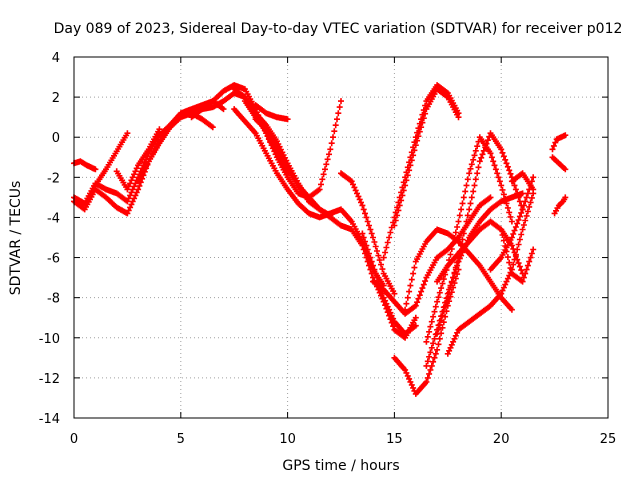 Image resolution: width=640 pixels, height=480 pixels. Describe the element at coordinates (287, 439) in the screenshot. I see `x-tick-label: 10` at that location.